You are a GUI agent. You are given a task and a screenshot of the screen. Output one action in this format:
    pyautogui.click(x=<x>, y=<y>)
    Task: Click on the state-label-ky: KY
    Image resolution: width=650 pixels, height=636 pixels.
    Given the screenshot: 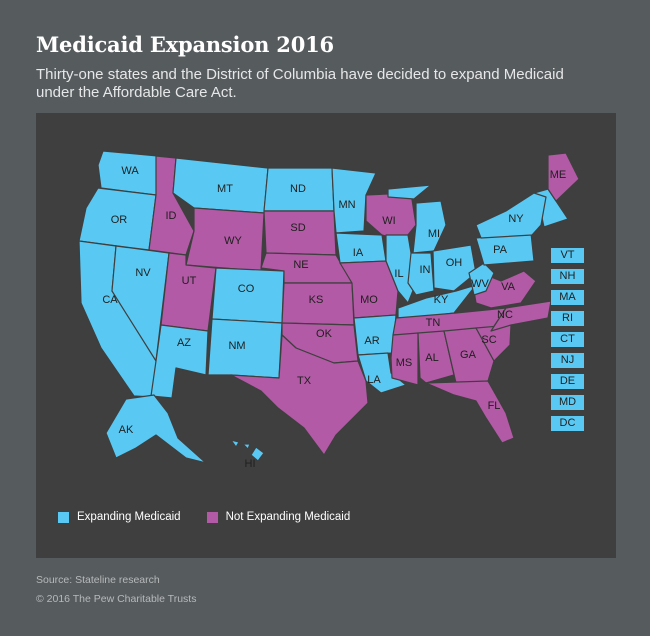 What is the action you would take?
    pyautogui.click(x=441, y=300)
    